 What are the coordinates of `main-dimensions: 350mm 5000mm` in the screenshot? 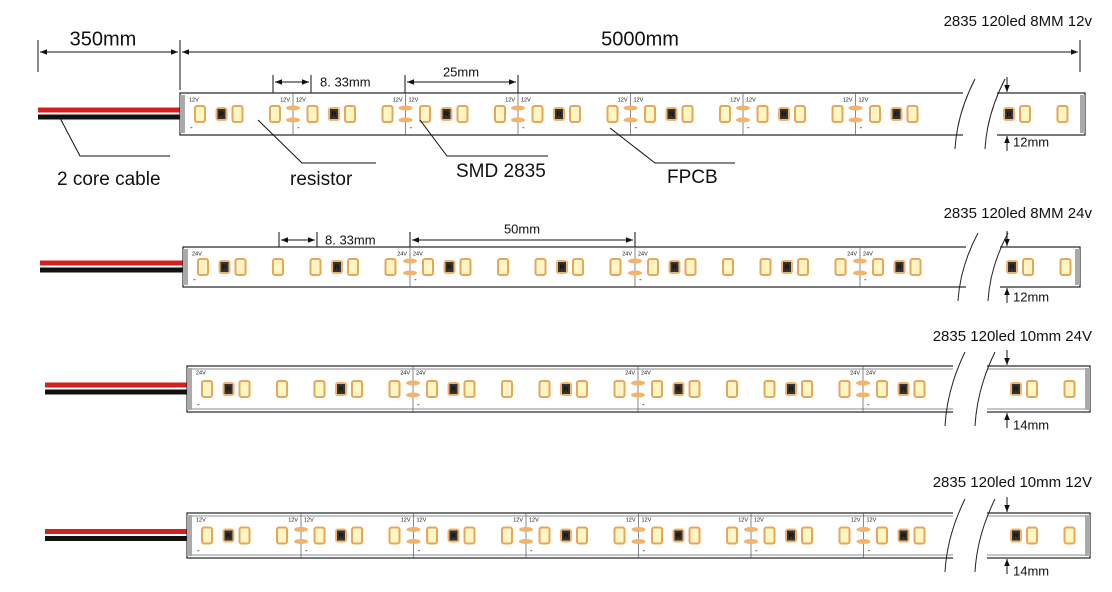 It's located at (559, 59).